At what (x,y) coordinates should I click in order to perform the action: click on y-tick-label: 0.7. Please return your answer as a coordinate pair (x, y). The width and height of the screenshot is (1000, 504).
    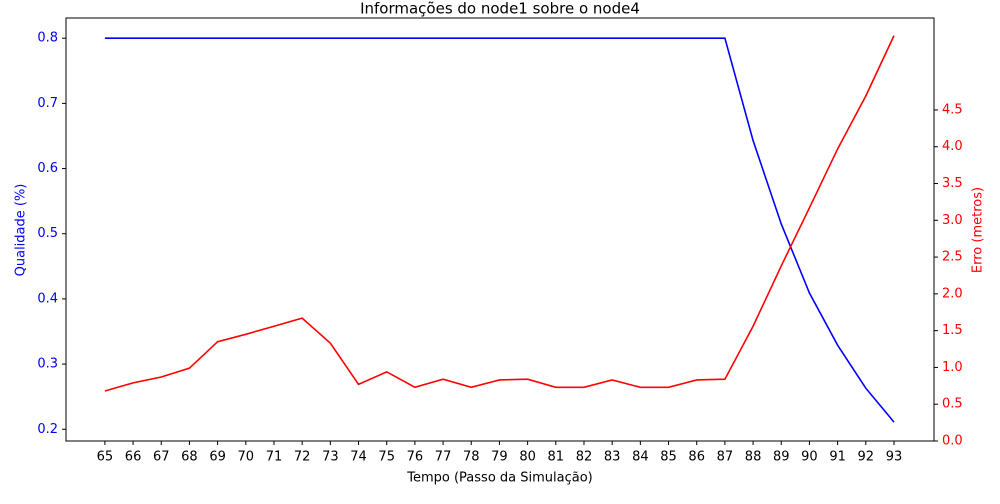
    Looking at the image, I should click on (47, 103).